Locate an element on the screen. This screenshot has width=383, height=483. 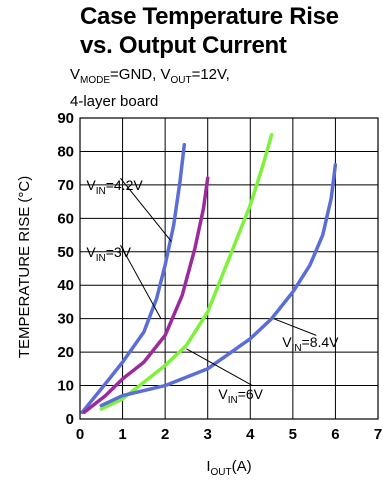
series-label: VIN=3V is located at coordinates (108, 254).